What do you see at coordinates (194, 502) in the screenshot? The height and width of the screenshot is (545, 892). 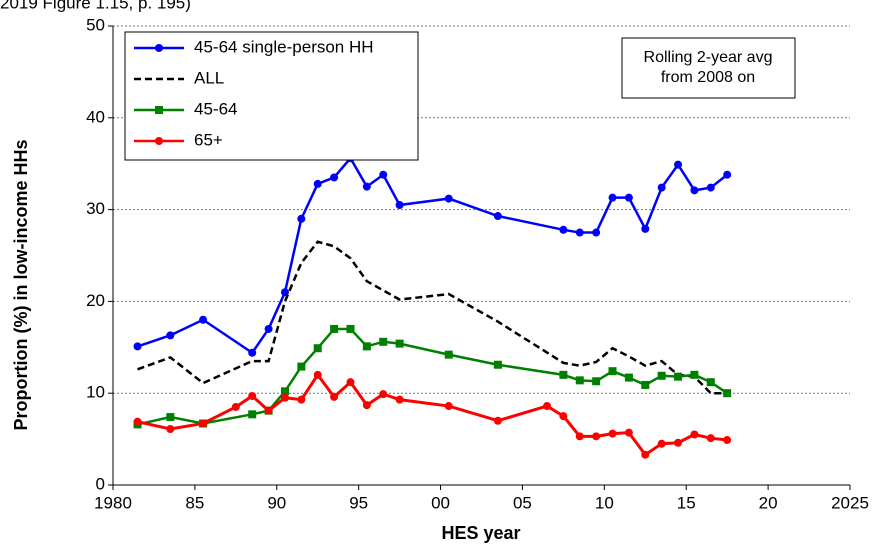 I see `x-tick-label: 85` at bounding box center [194, 502].